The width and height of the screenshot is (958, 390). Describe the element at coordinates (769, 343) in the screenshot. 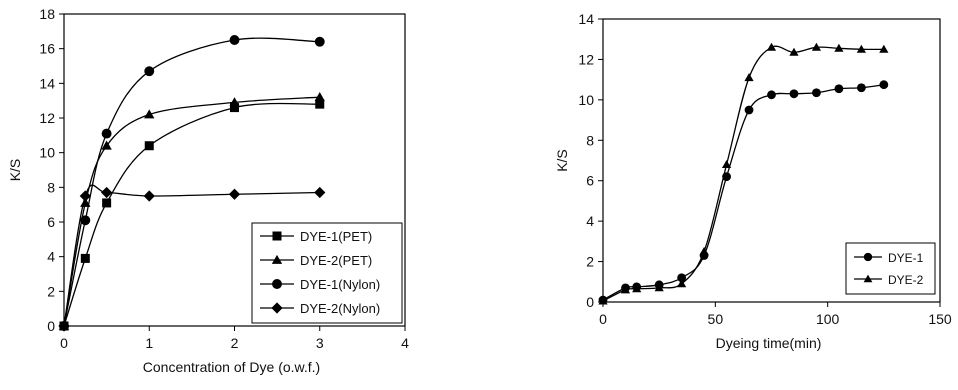

I see `x-axis-label: Dyeing time(min)` at that location.